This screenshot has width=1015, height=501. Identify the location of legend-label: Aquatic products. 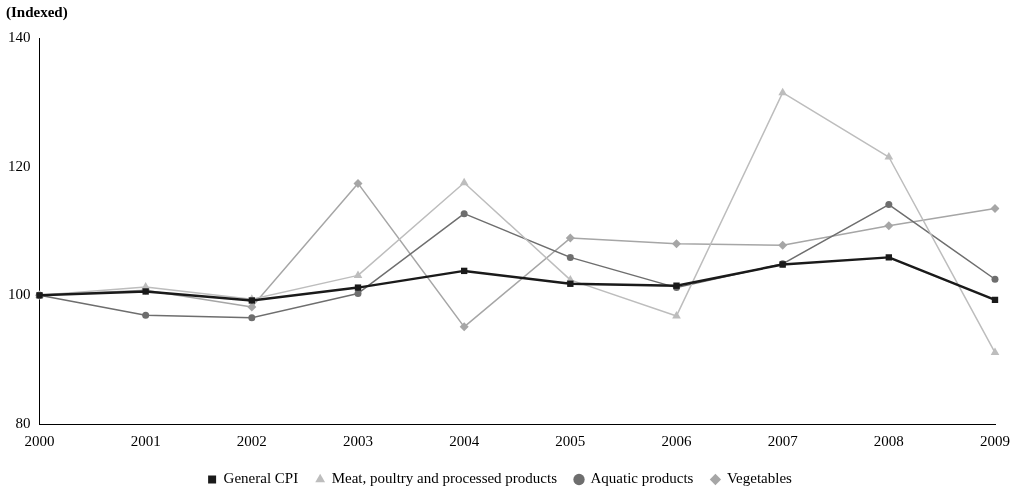
(642, 478).